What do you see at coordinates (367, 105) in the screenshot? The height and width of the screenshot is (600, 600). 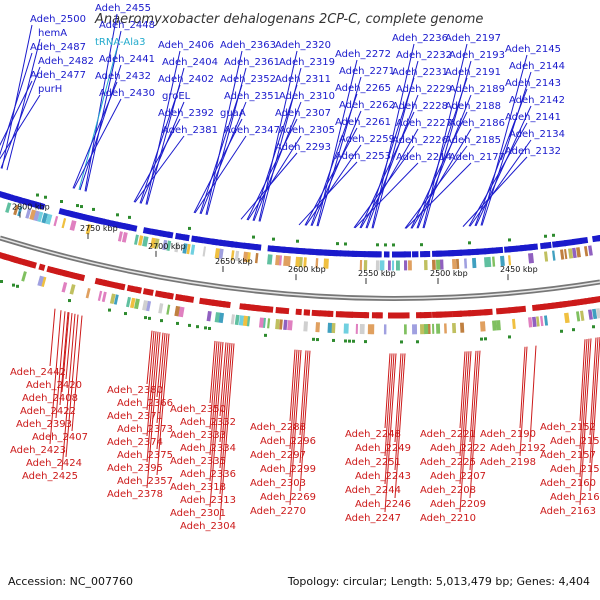 I see `forward-gene-label: Adeh_2262` at bounding box center [367, 105].